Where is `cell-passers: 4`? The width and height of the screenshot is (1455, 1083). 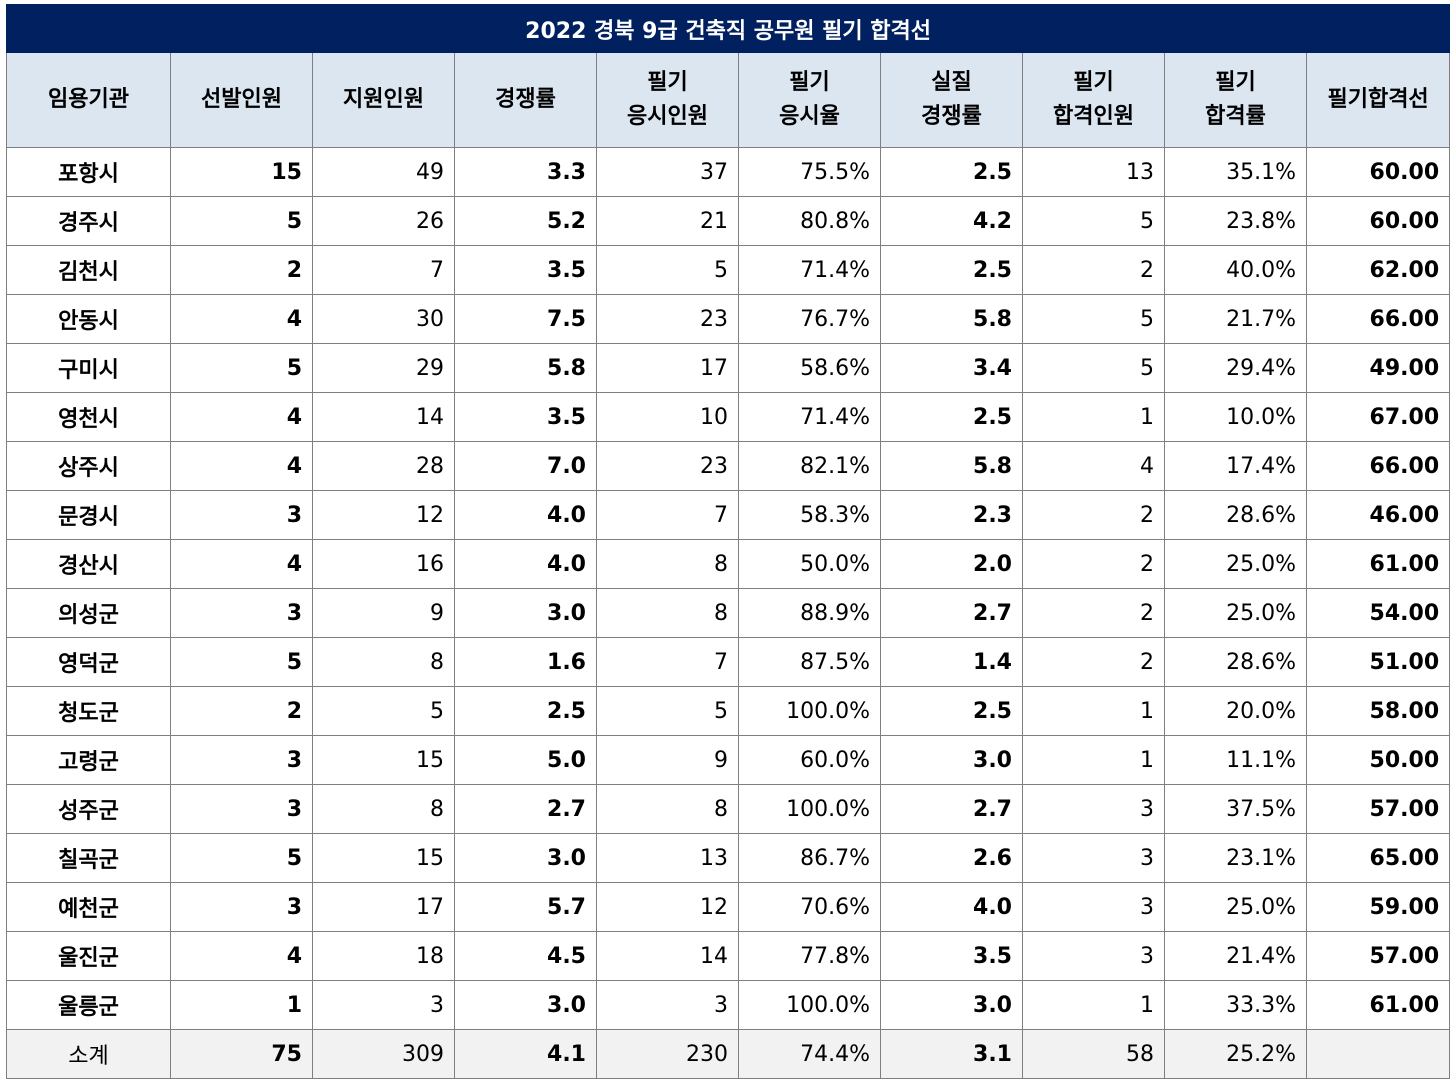 cell-passers: 4 is located at coordinates (1093, 466).